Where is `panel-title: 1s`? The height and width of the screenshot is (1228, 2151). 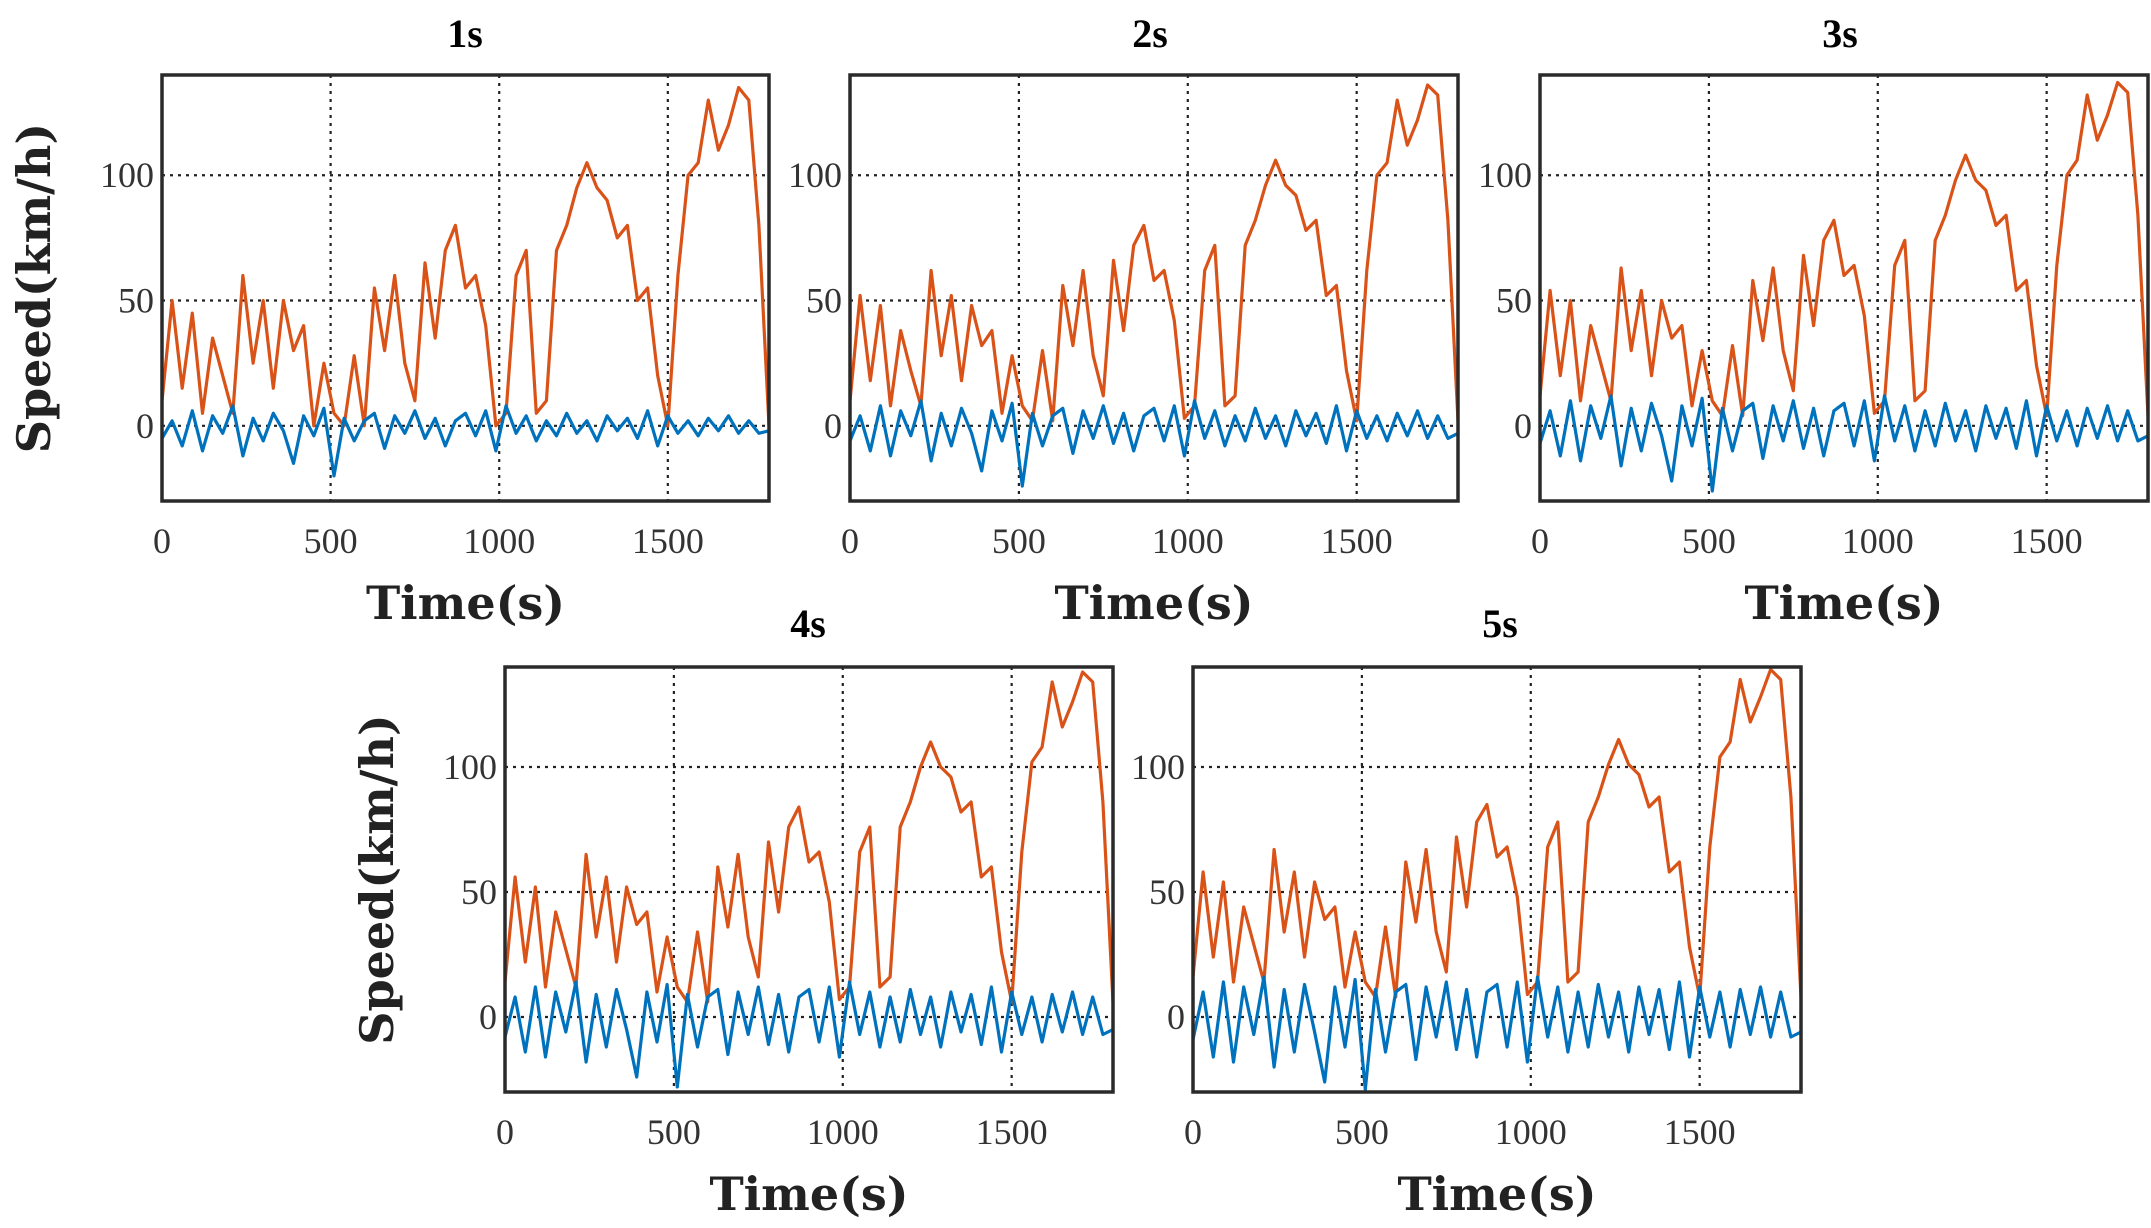 panel-title: 1s is located at coordinates (465, 33).